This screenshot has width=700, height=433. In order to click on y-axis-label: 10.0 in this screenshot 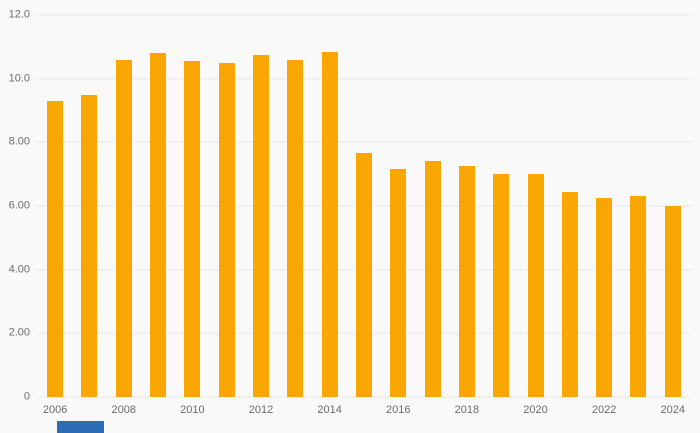, I will do `click(19, 78)`.